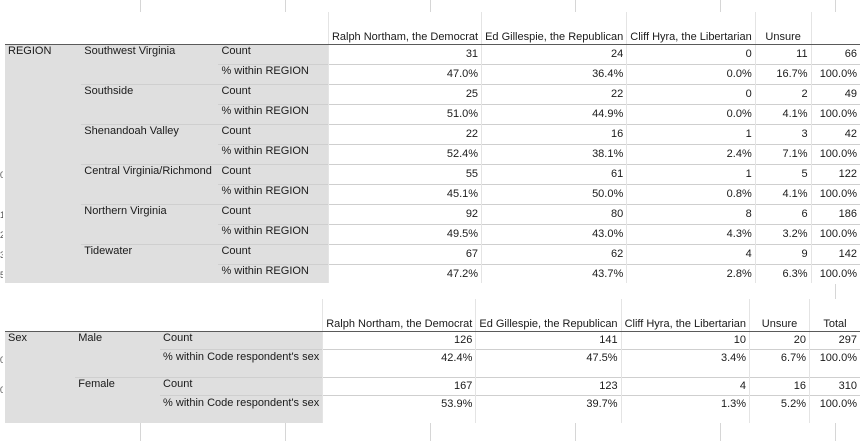 The height and width of the screenshot is (441, 860). What do you see at coordinates (404, 213) in the screenshot?
I see `cell-value: 92` at bounding box center [404, 213].